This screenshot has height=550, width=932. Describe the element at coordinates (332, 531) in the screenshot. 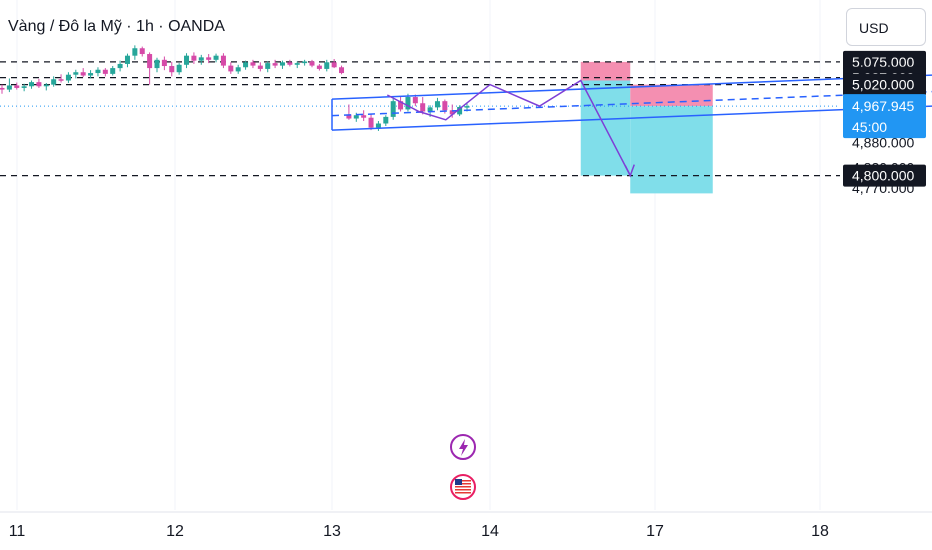

I see `time-tick-label: 13` at that location.